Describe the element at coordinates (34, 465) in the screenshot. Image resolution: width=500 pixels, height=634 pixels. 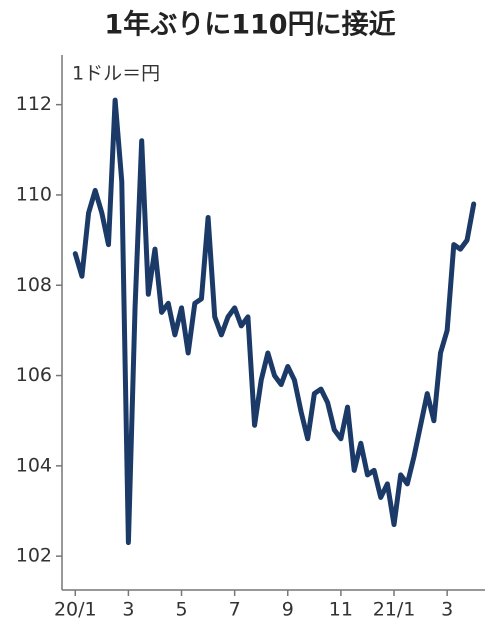
I see `y-tick-label: 104` at that location.